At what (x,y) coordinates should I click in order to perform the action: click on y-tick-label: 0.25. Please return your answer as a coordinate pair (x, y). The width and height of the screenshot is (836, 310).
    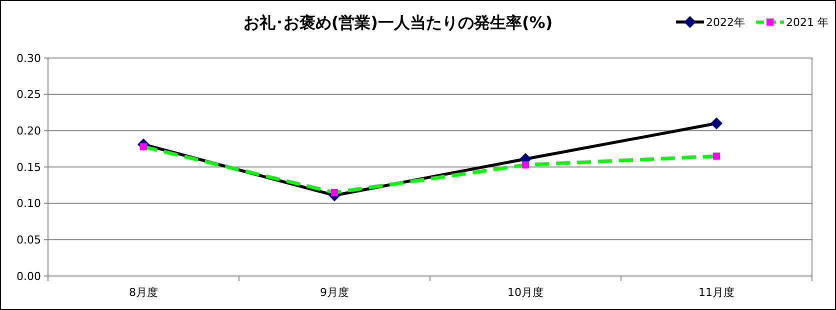
    Looking at the image, I should click on (28, 95).